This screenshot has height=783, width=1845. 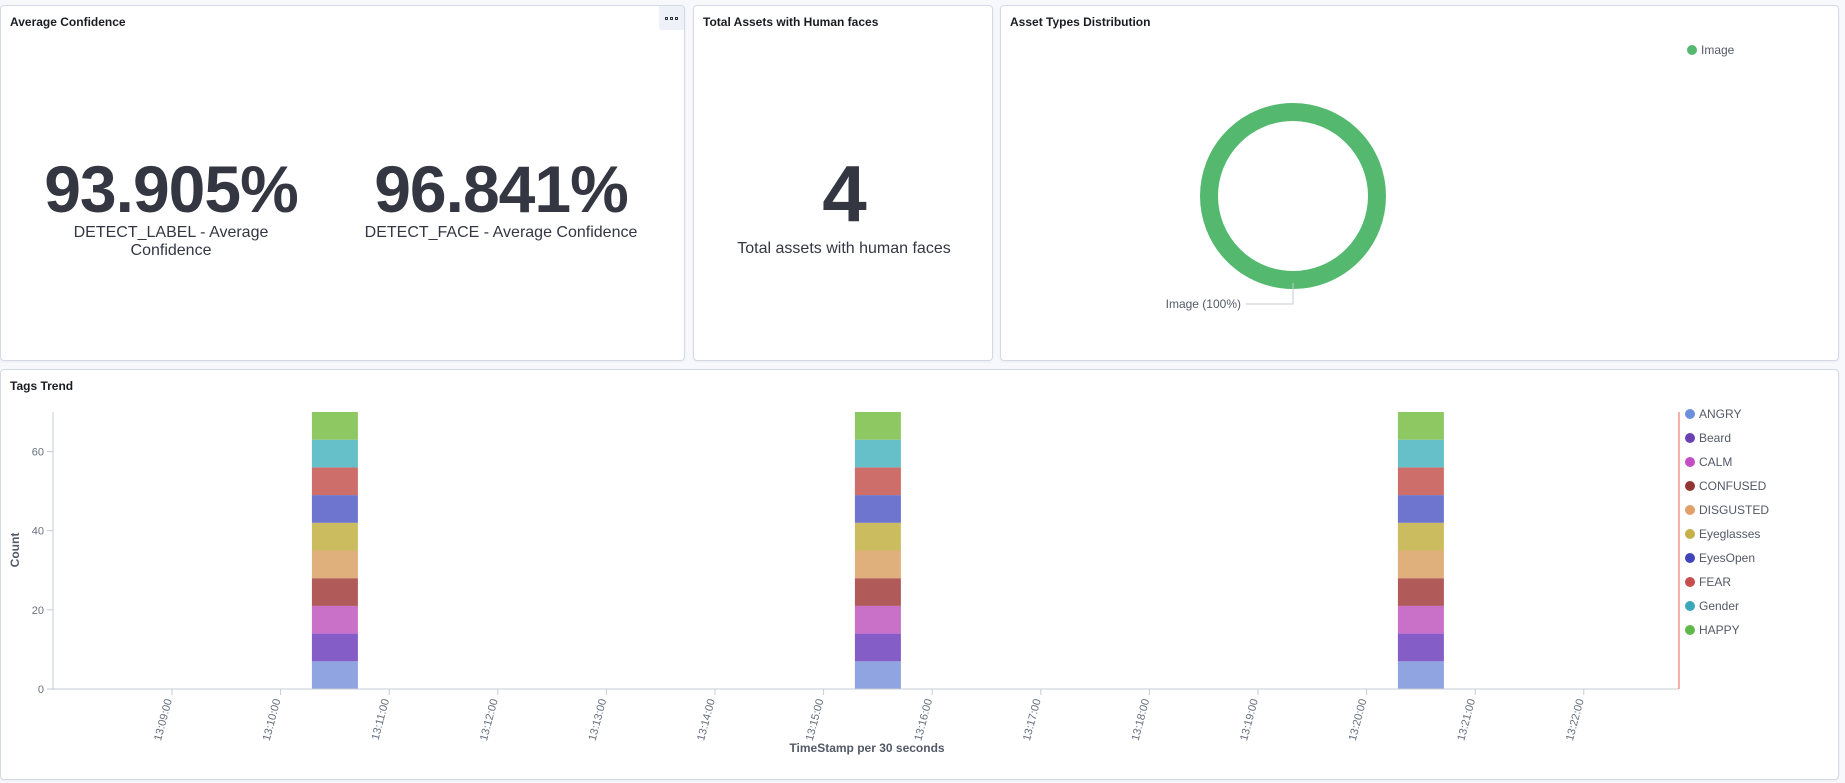 What do you see at coordinates (1715, 582) in the screenshot?
I see `legend-label: FEAR` at bounding box center [1715, 582].